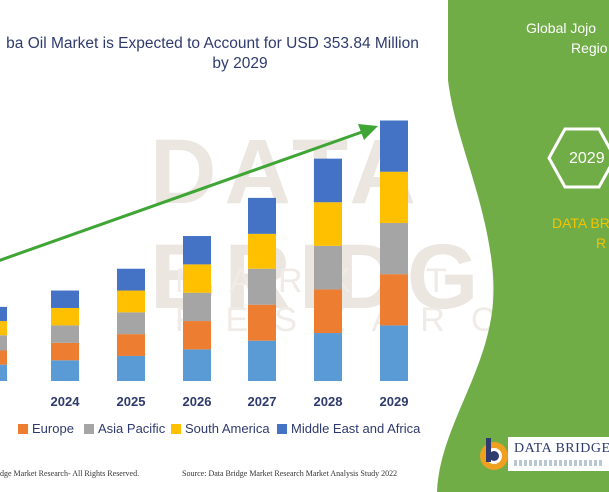  Describe the element at coordinates (131, 401) in the screenshot. I see `x-tick-label: 2025` at that location.